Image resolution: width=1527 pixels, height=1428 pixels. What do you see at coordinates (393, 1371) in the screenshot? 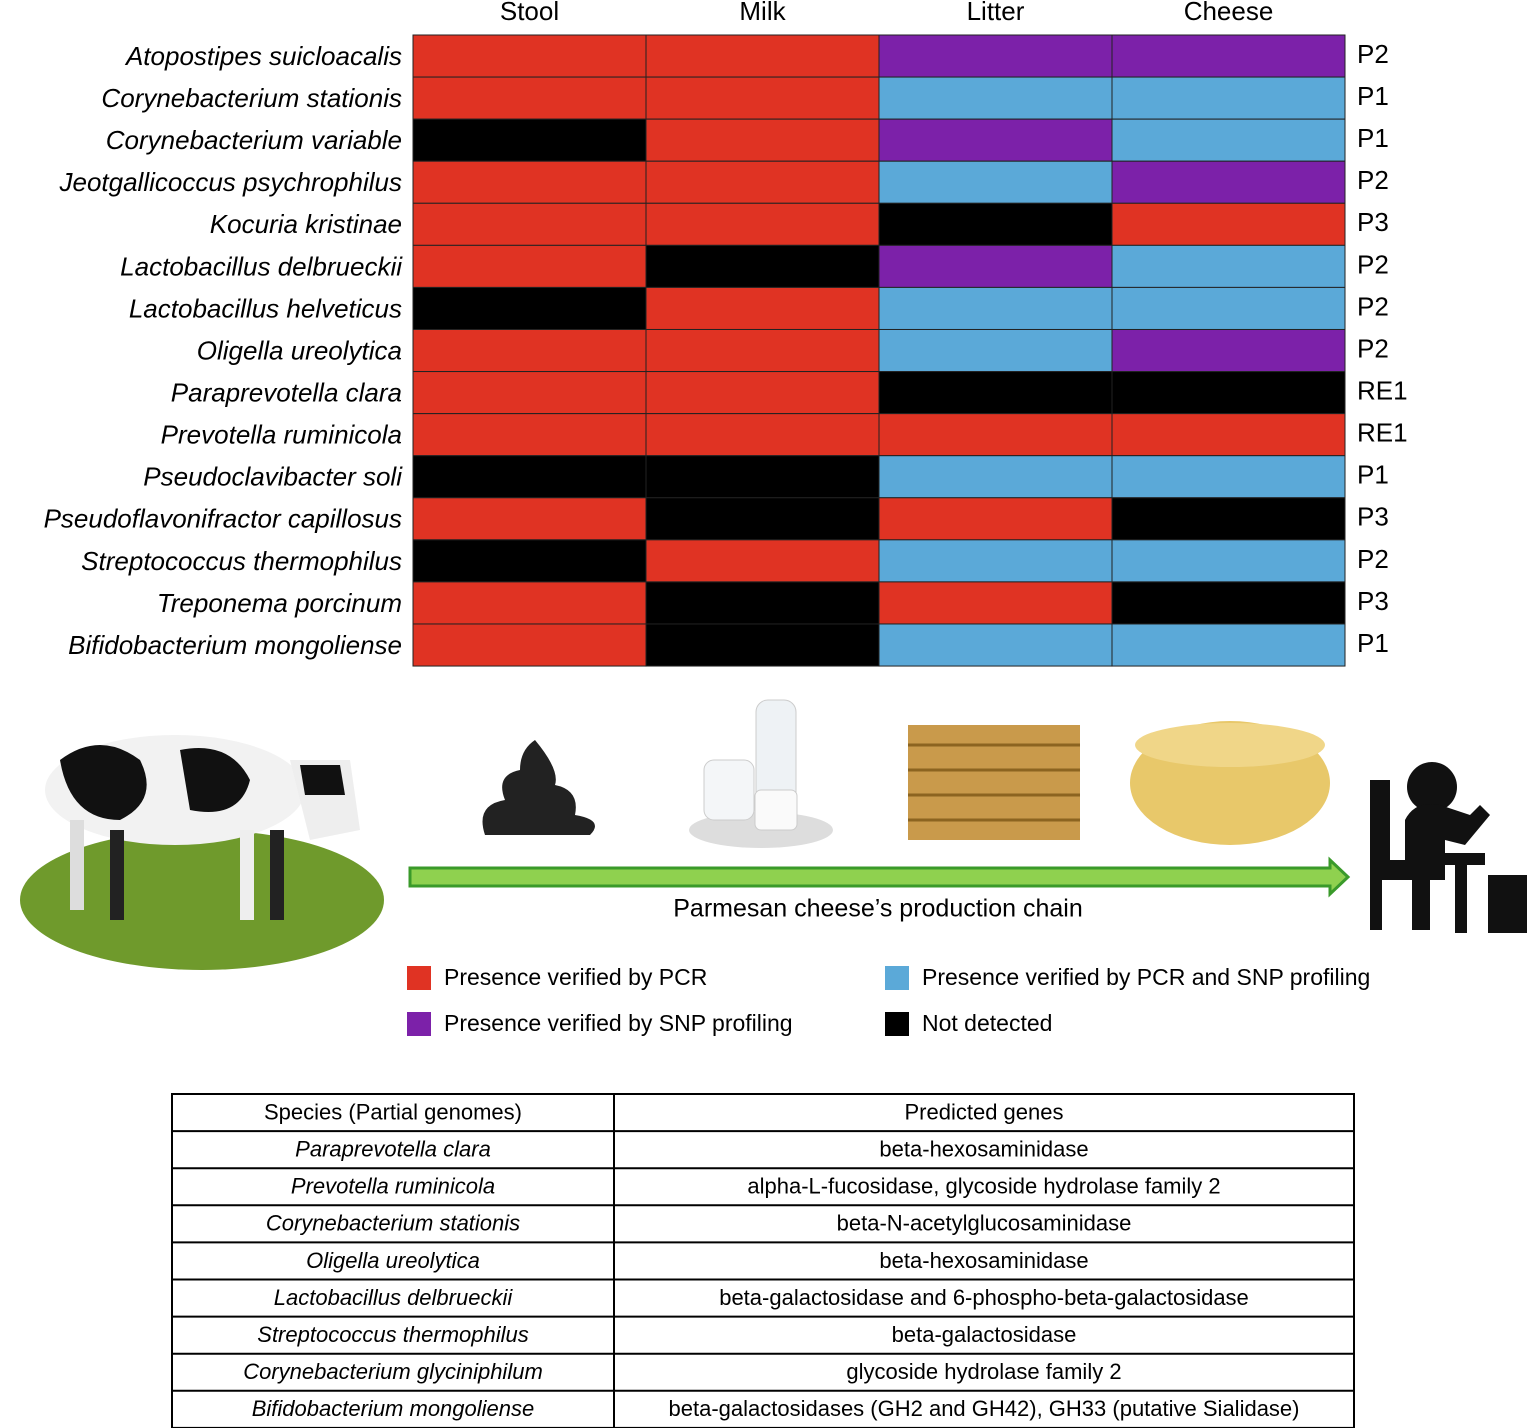
I see `table-cell: Corynebacterium glyciniphilum` at bounding box center [393, 1371].